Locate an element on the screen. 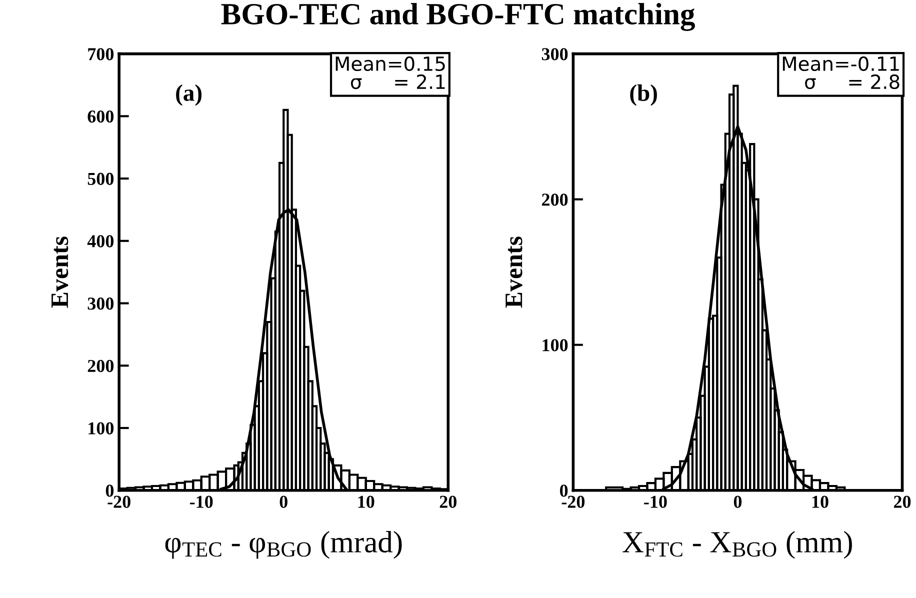 The height and width of the screenshot is (598, 916). chart-title: BGO-TEC and BGO-FTC matching is located at coordinates (458, 16).